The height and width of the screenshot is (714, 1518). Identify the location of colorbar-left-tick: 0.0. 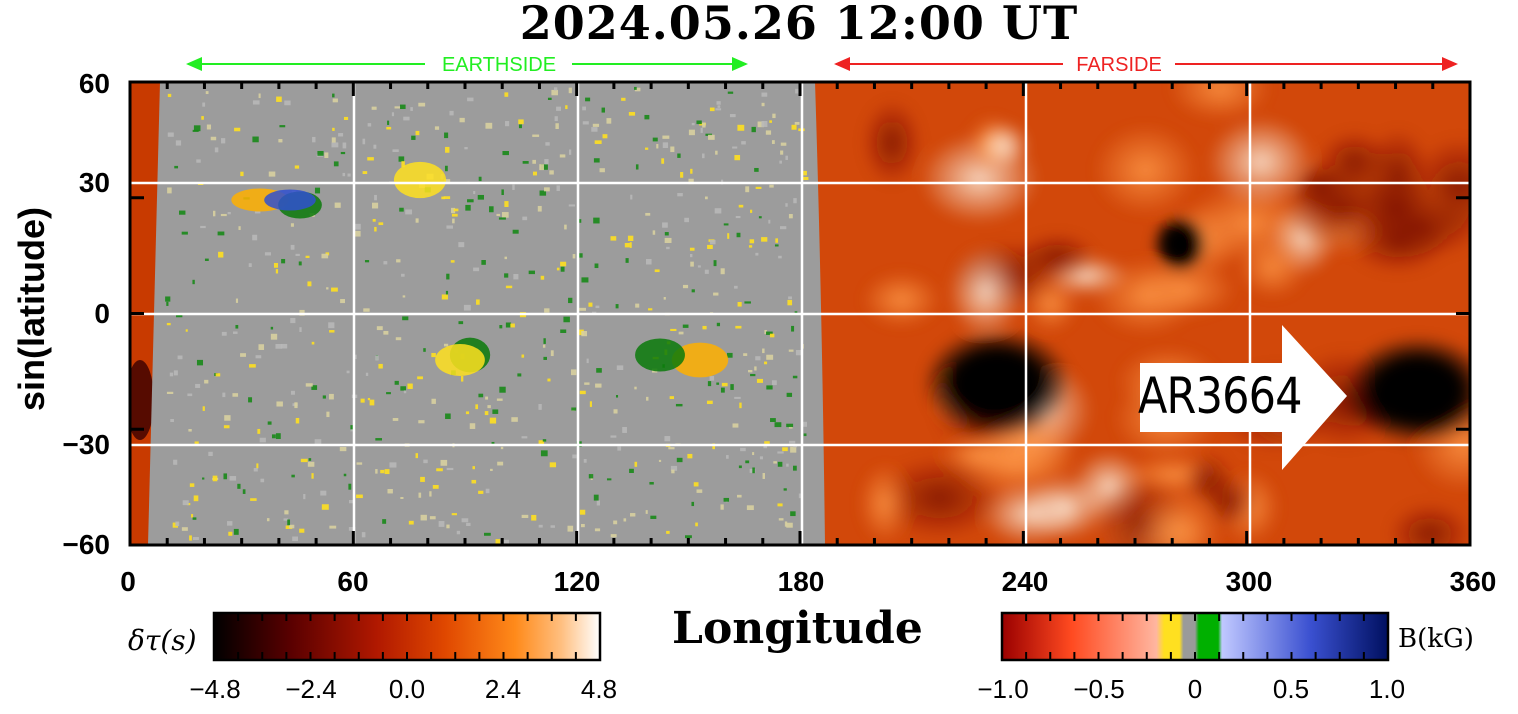
(407, 689).